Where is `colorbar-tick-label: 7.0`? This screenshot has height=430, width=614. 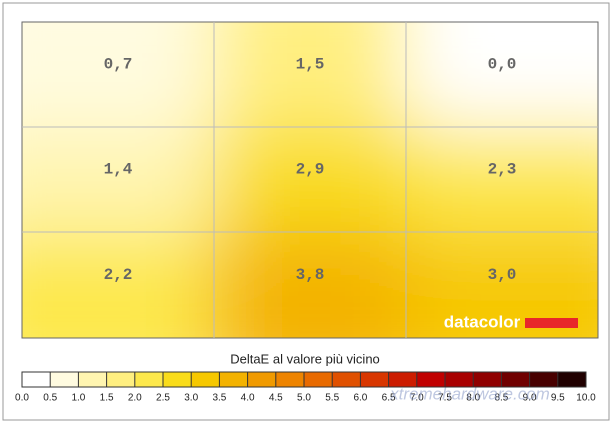
colorbar-tick-label: 7.0 is located at coordinates (417, 398).